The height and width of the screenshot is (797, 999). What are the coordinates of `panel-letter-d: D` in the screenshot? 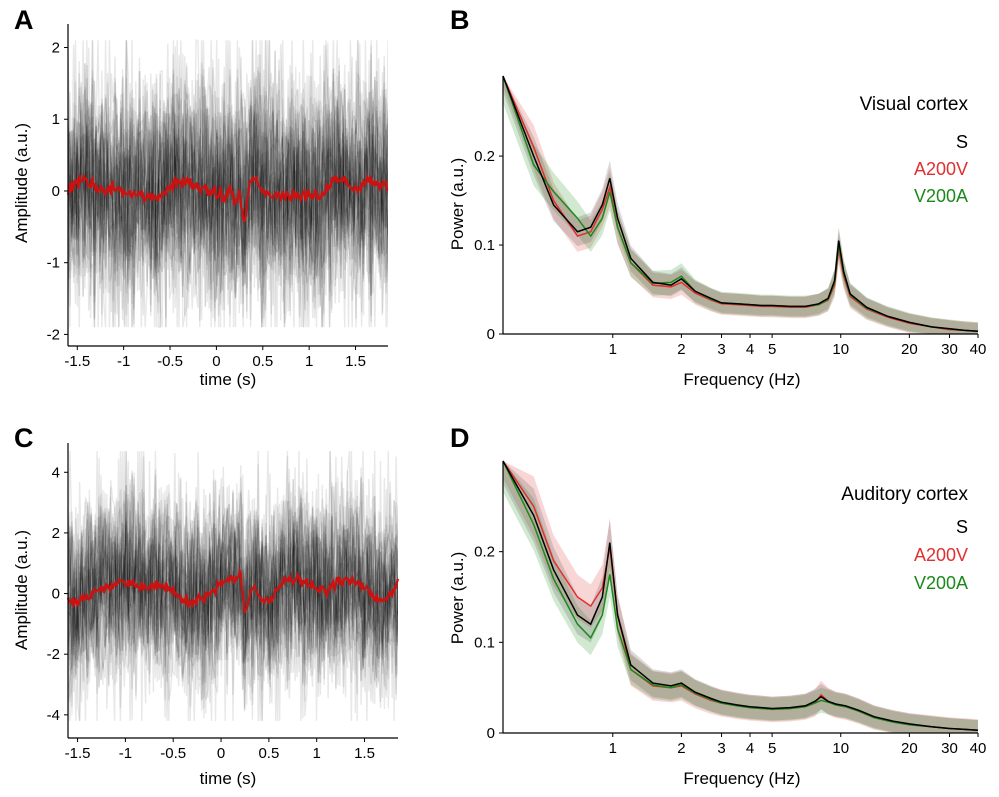 It's located at (460, 438).